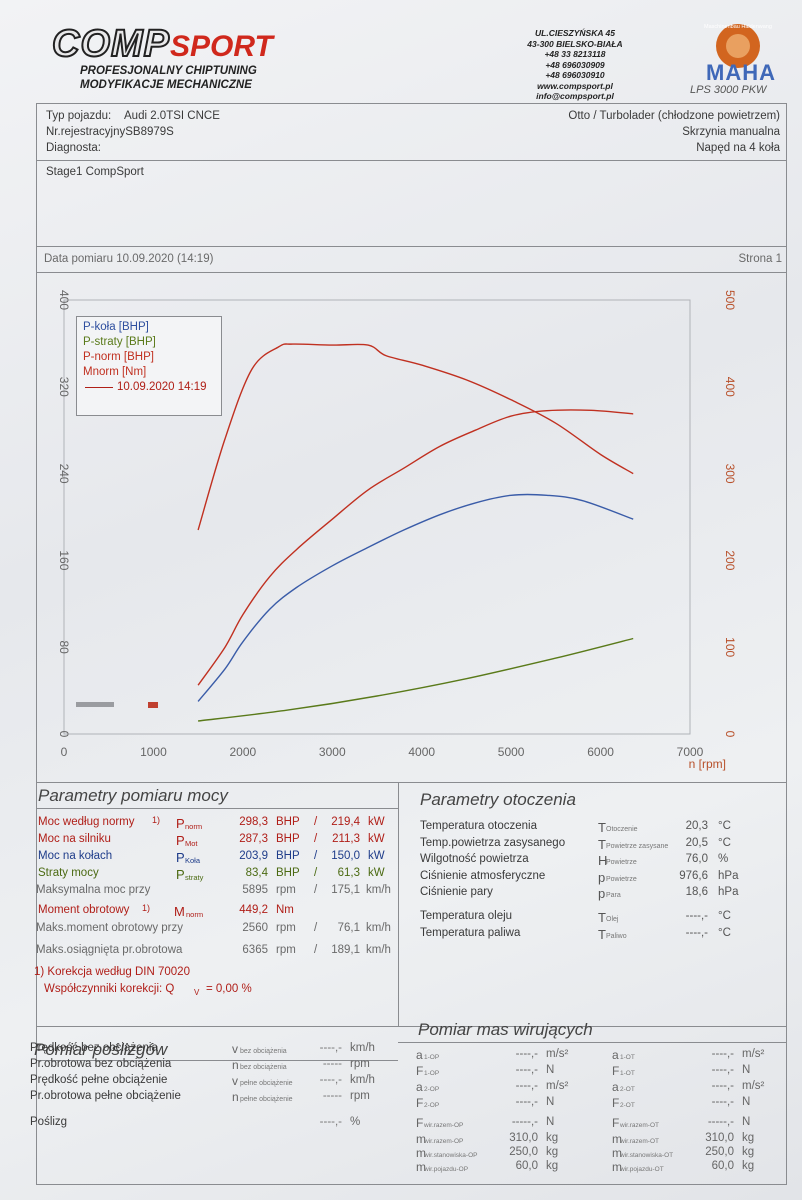 The height and width of the screenshot is (1200, 802). I want to click on power-row-kw: 150,0, so click(345, 856).